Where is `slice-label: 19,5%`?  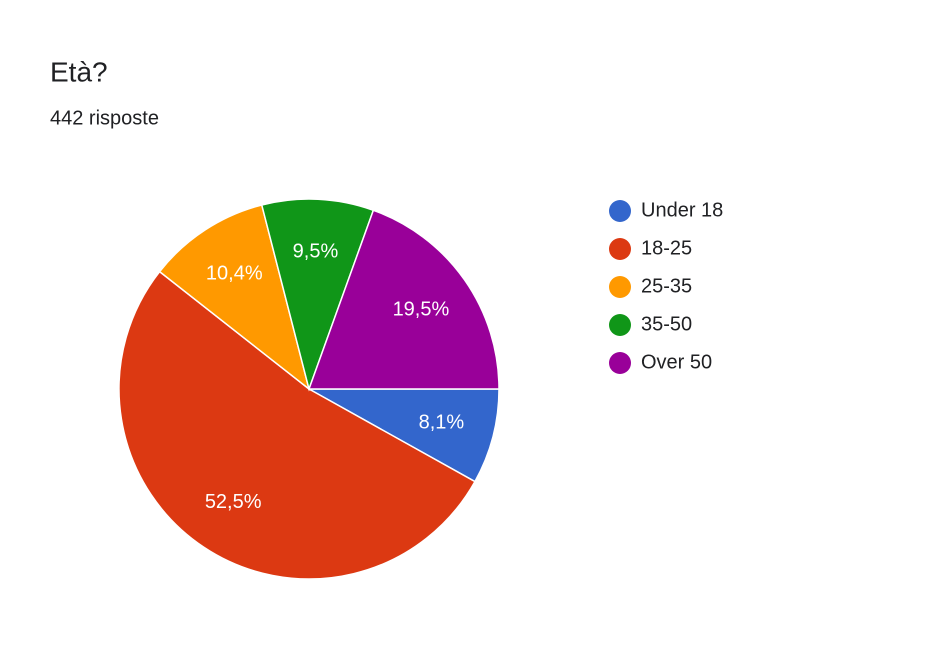
slice-label: 19,5% is located at coordinates (421, 310).